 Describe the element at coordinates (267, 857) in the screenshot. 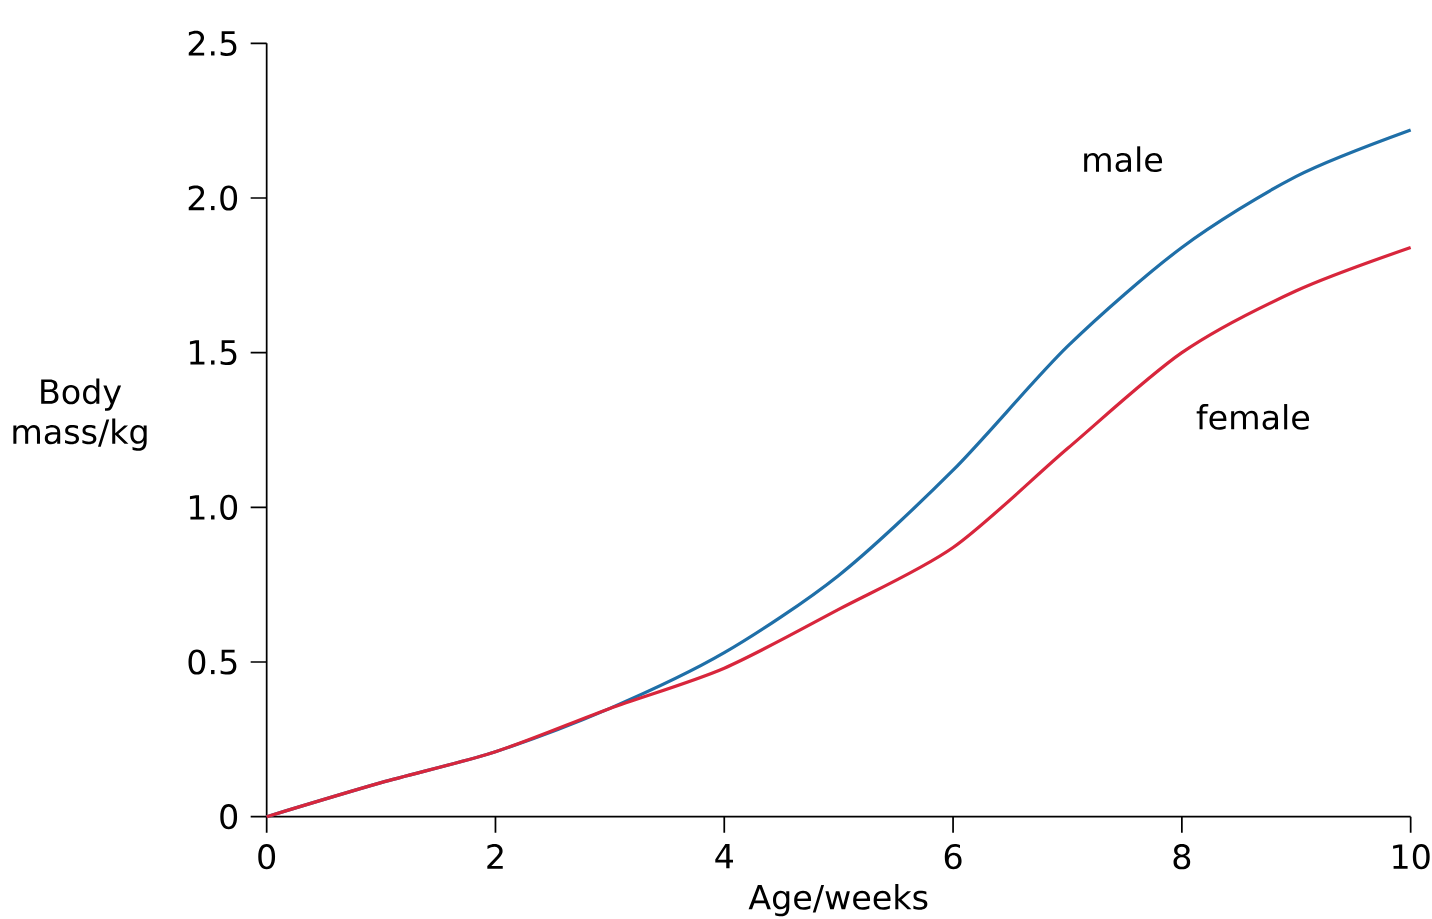

I see `x-tick-label: 0` at that location.